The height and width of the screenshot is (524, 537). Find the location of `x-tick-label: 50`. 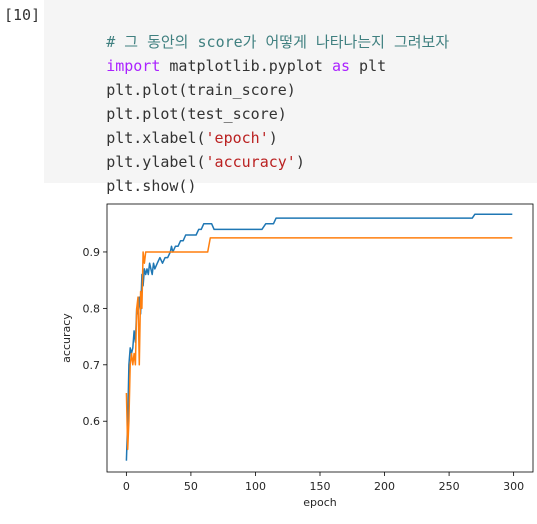

x-tick-label: 50 is located at coordinates (191, 486).